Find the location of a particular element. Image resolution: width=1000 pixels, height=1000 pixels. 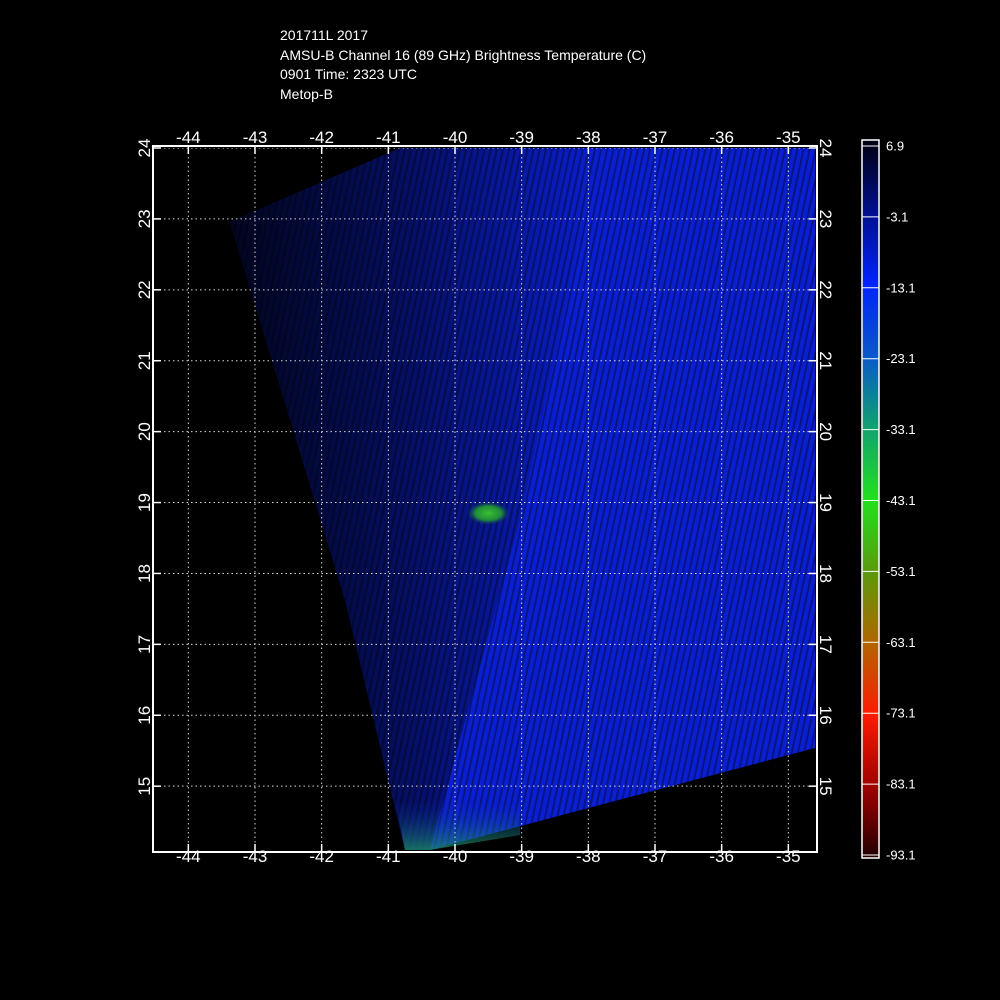

colorbar-bar is located at coordinates (870, 499).